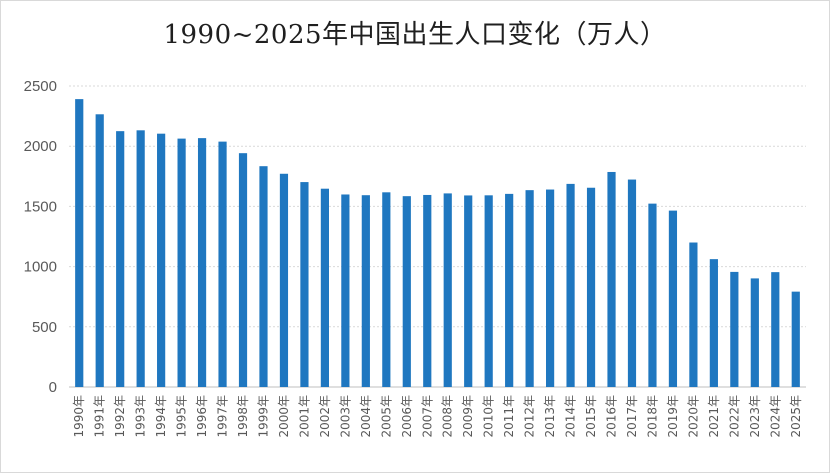  What do you see at coordinates (632, 416) in the screenshot?
I see `x-tick-label: 2017年` at bounding box center [632, 416].